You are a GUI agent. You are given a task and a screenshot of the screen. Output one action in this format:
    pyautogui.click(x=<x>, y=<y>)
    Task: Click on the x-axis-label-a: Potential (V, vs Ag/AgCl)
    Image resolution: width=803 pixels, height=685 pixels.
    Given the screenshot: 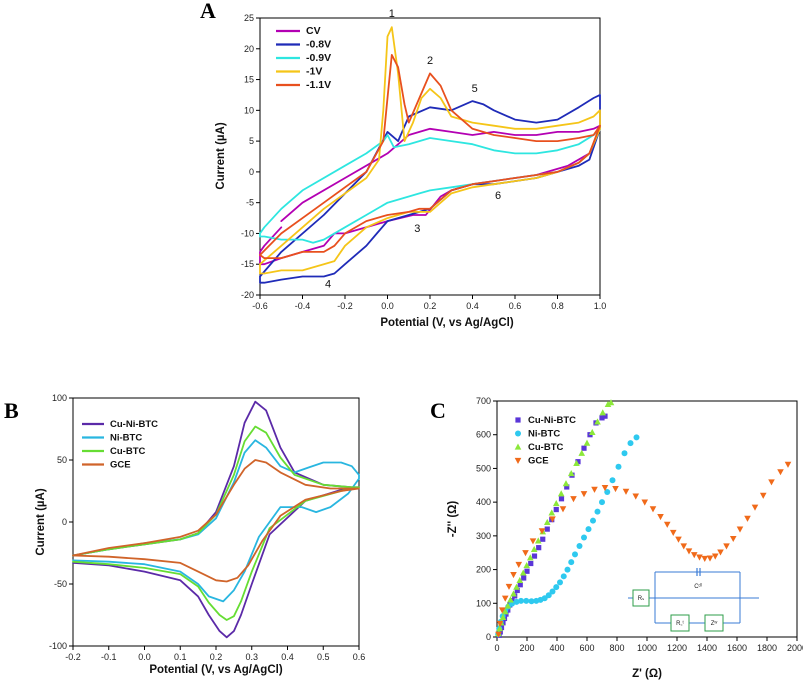 What is the action you would take?
    pyautogui.click(x=447, y=323)
    